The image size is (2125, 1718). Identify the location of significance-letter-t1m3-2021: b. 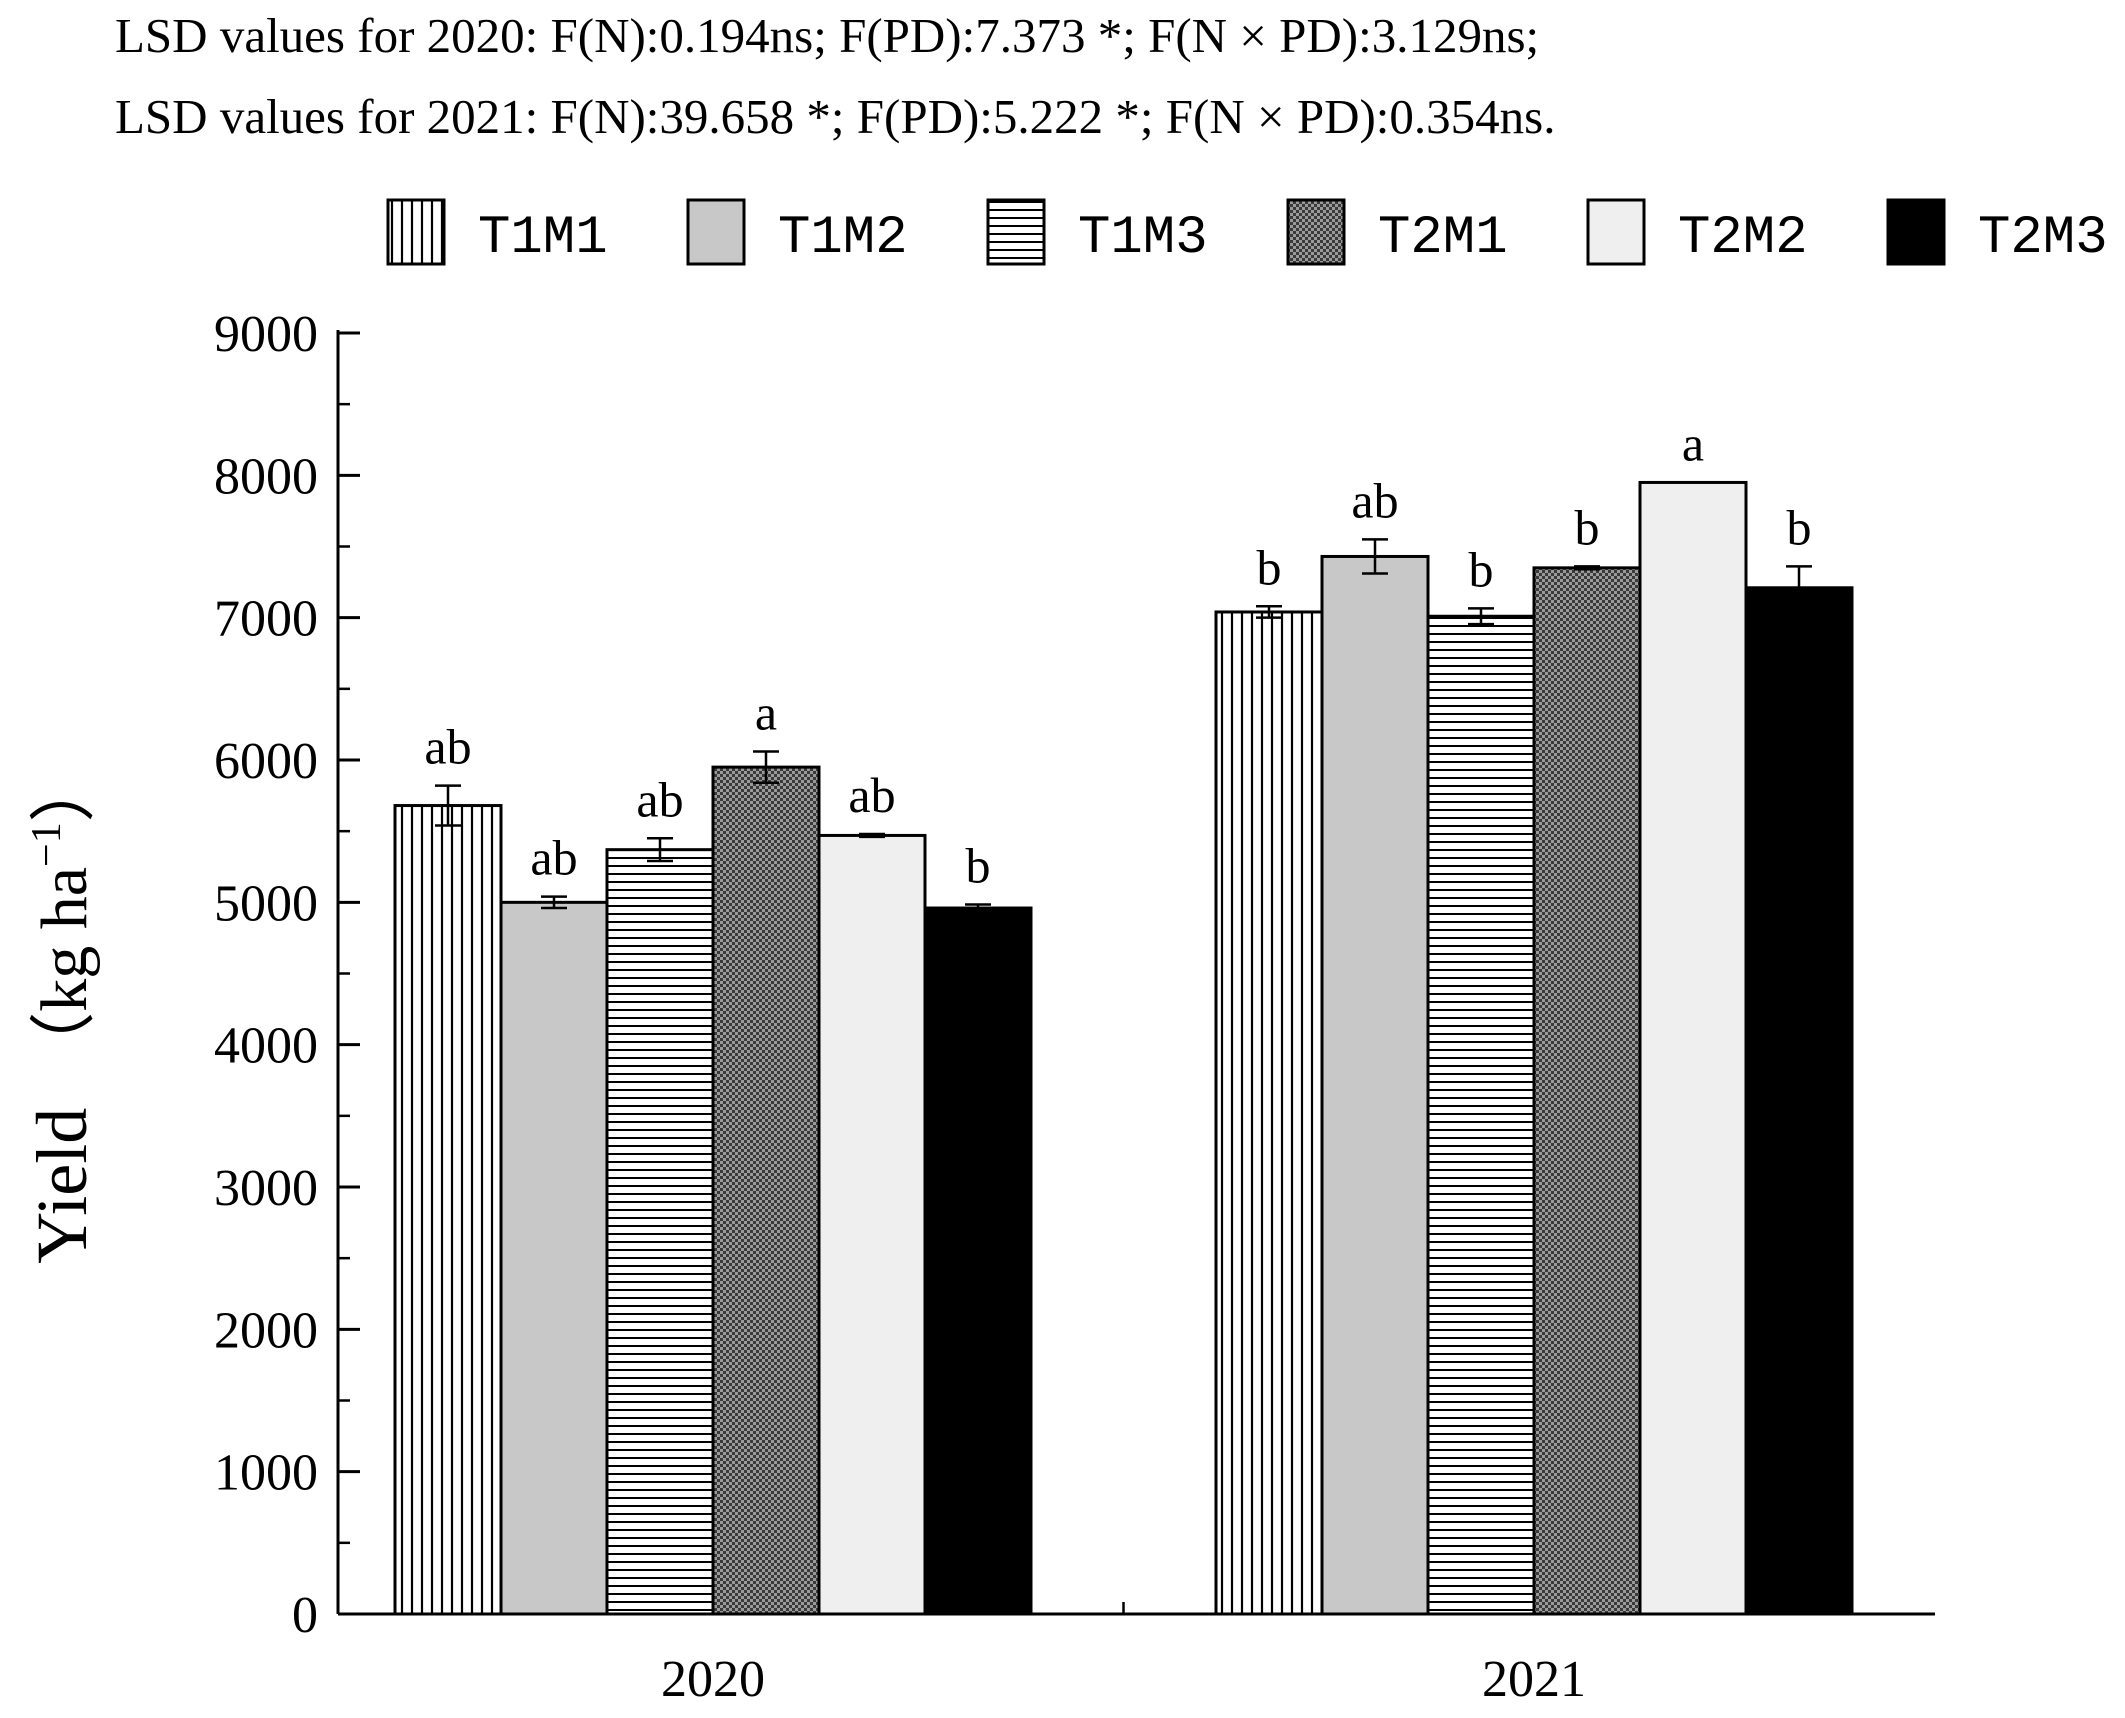
(1481, 569).